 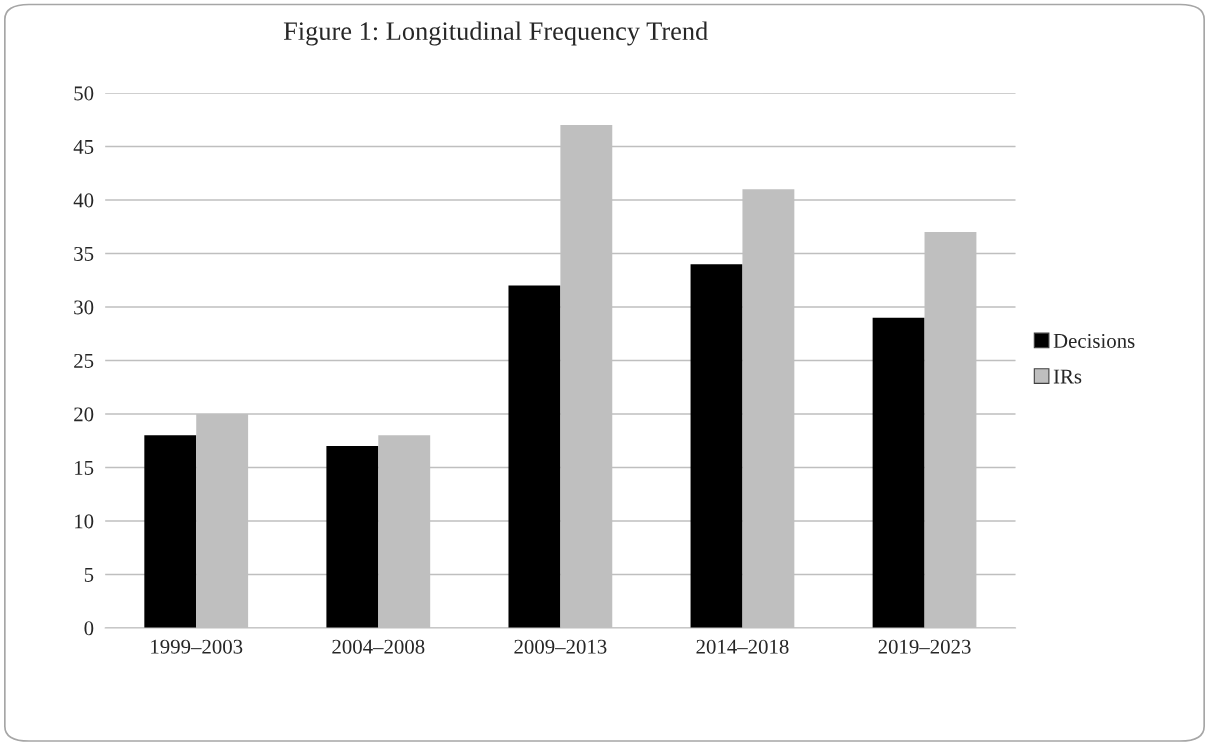 What do you see at coordinates (560, 646) in the screenshot?
I see `x-tick-label: 2009–2013` at bounding box center [560, 646].